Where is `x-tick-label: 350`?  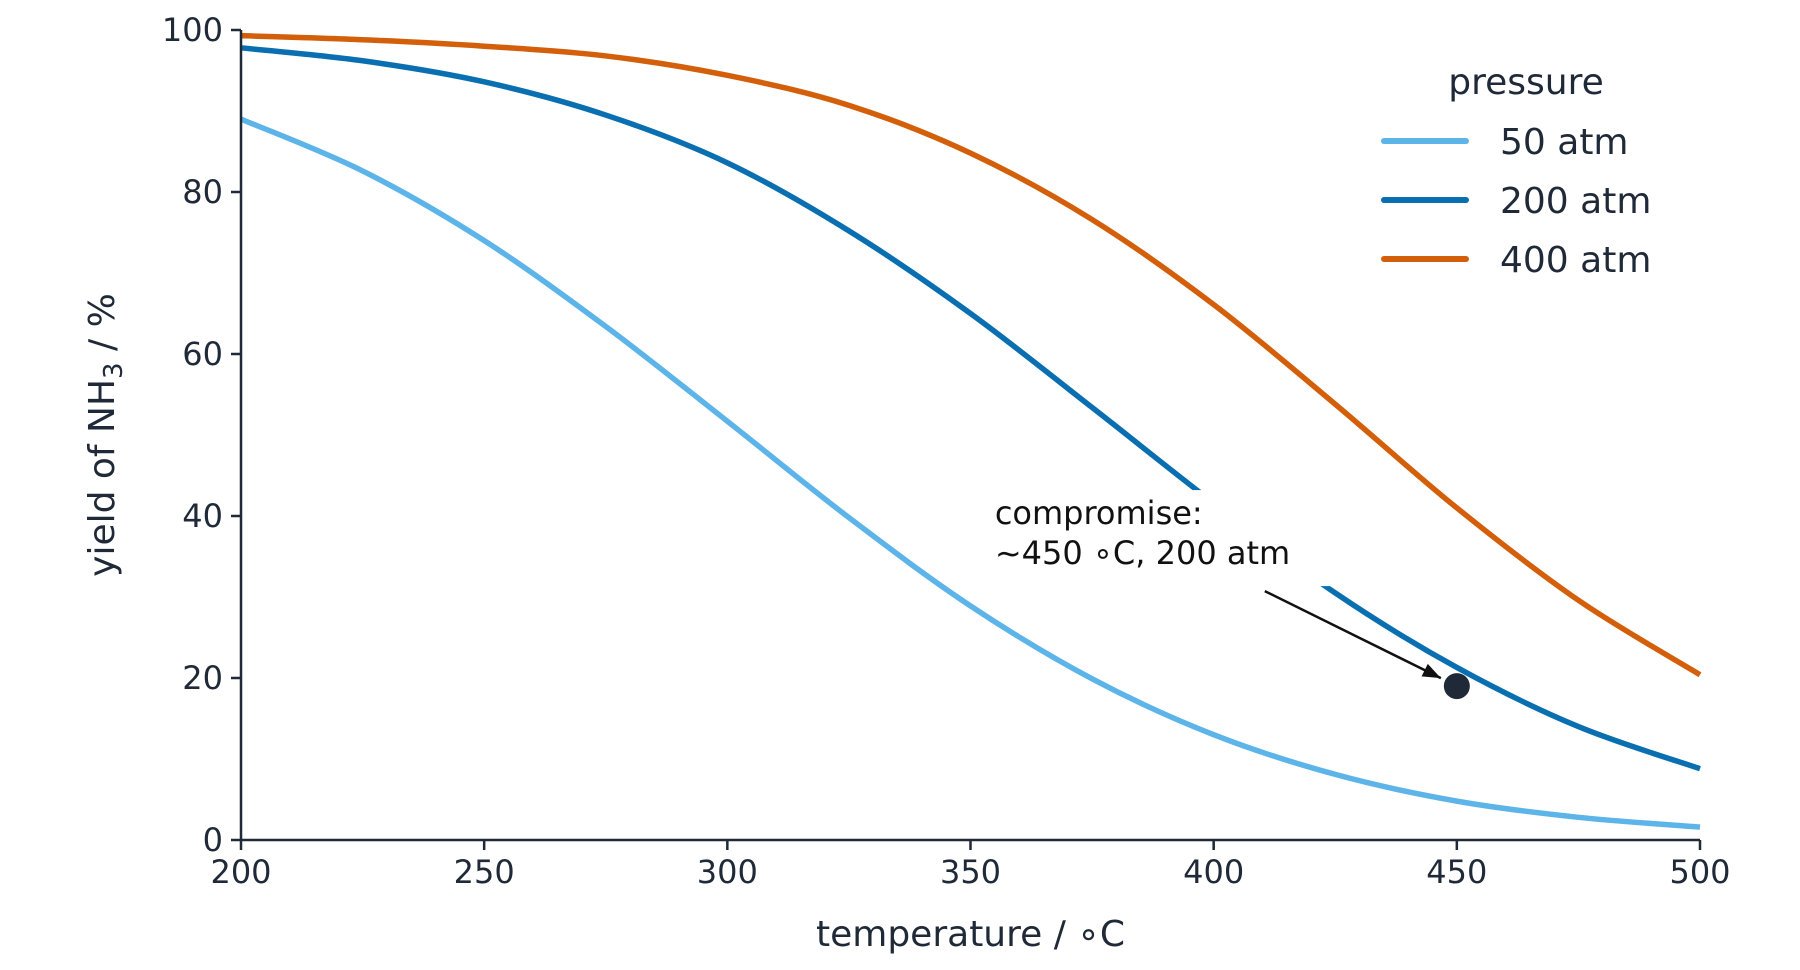 x-tick-label: 350 is located at coordinates (970, 872).